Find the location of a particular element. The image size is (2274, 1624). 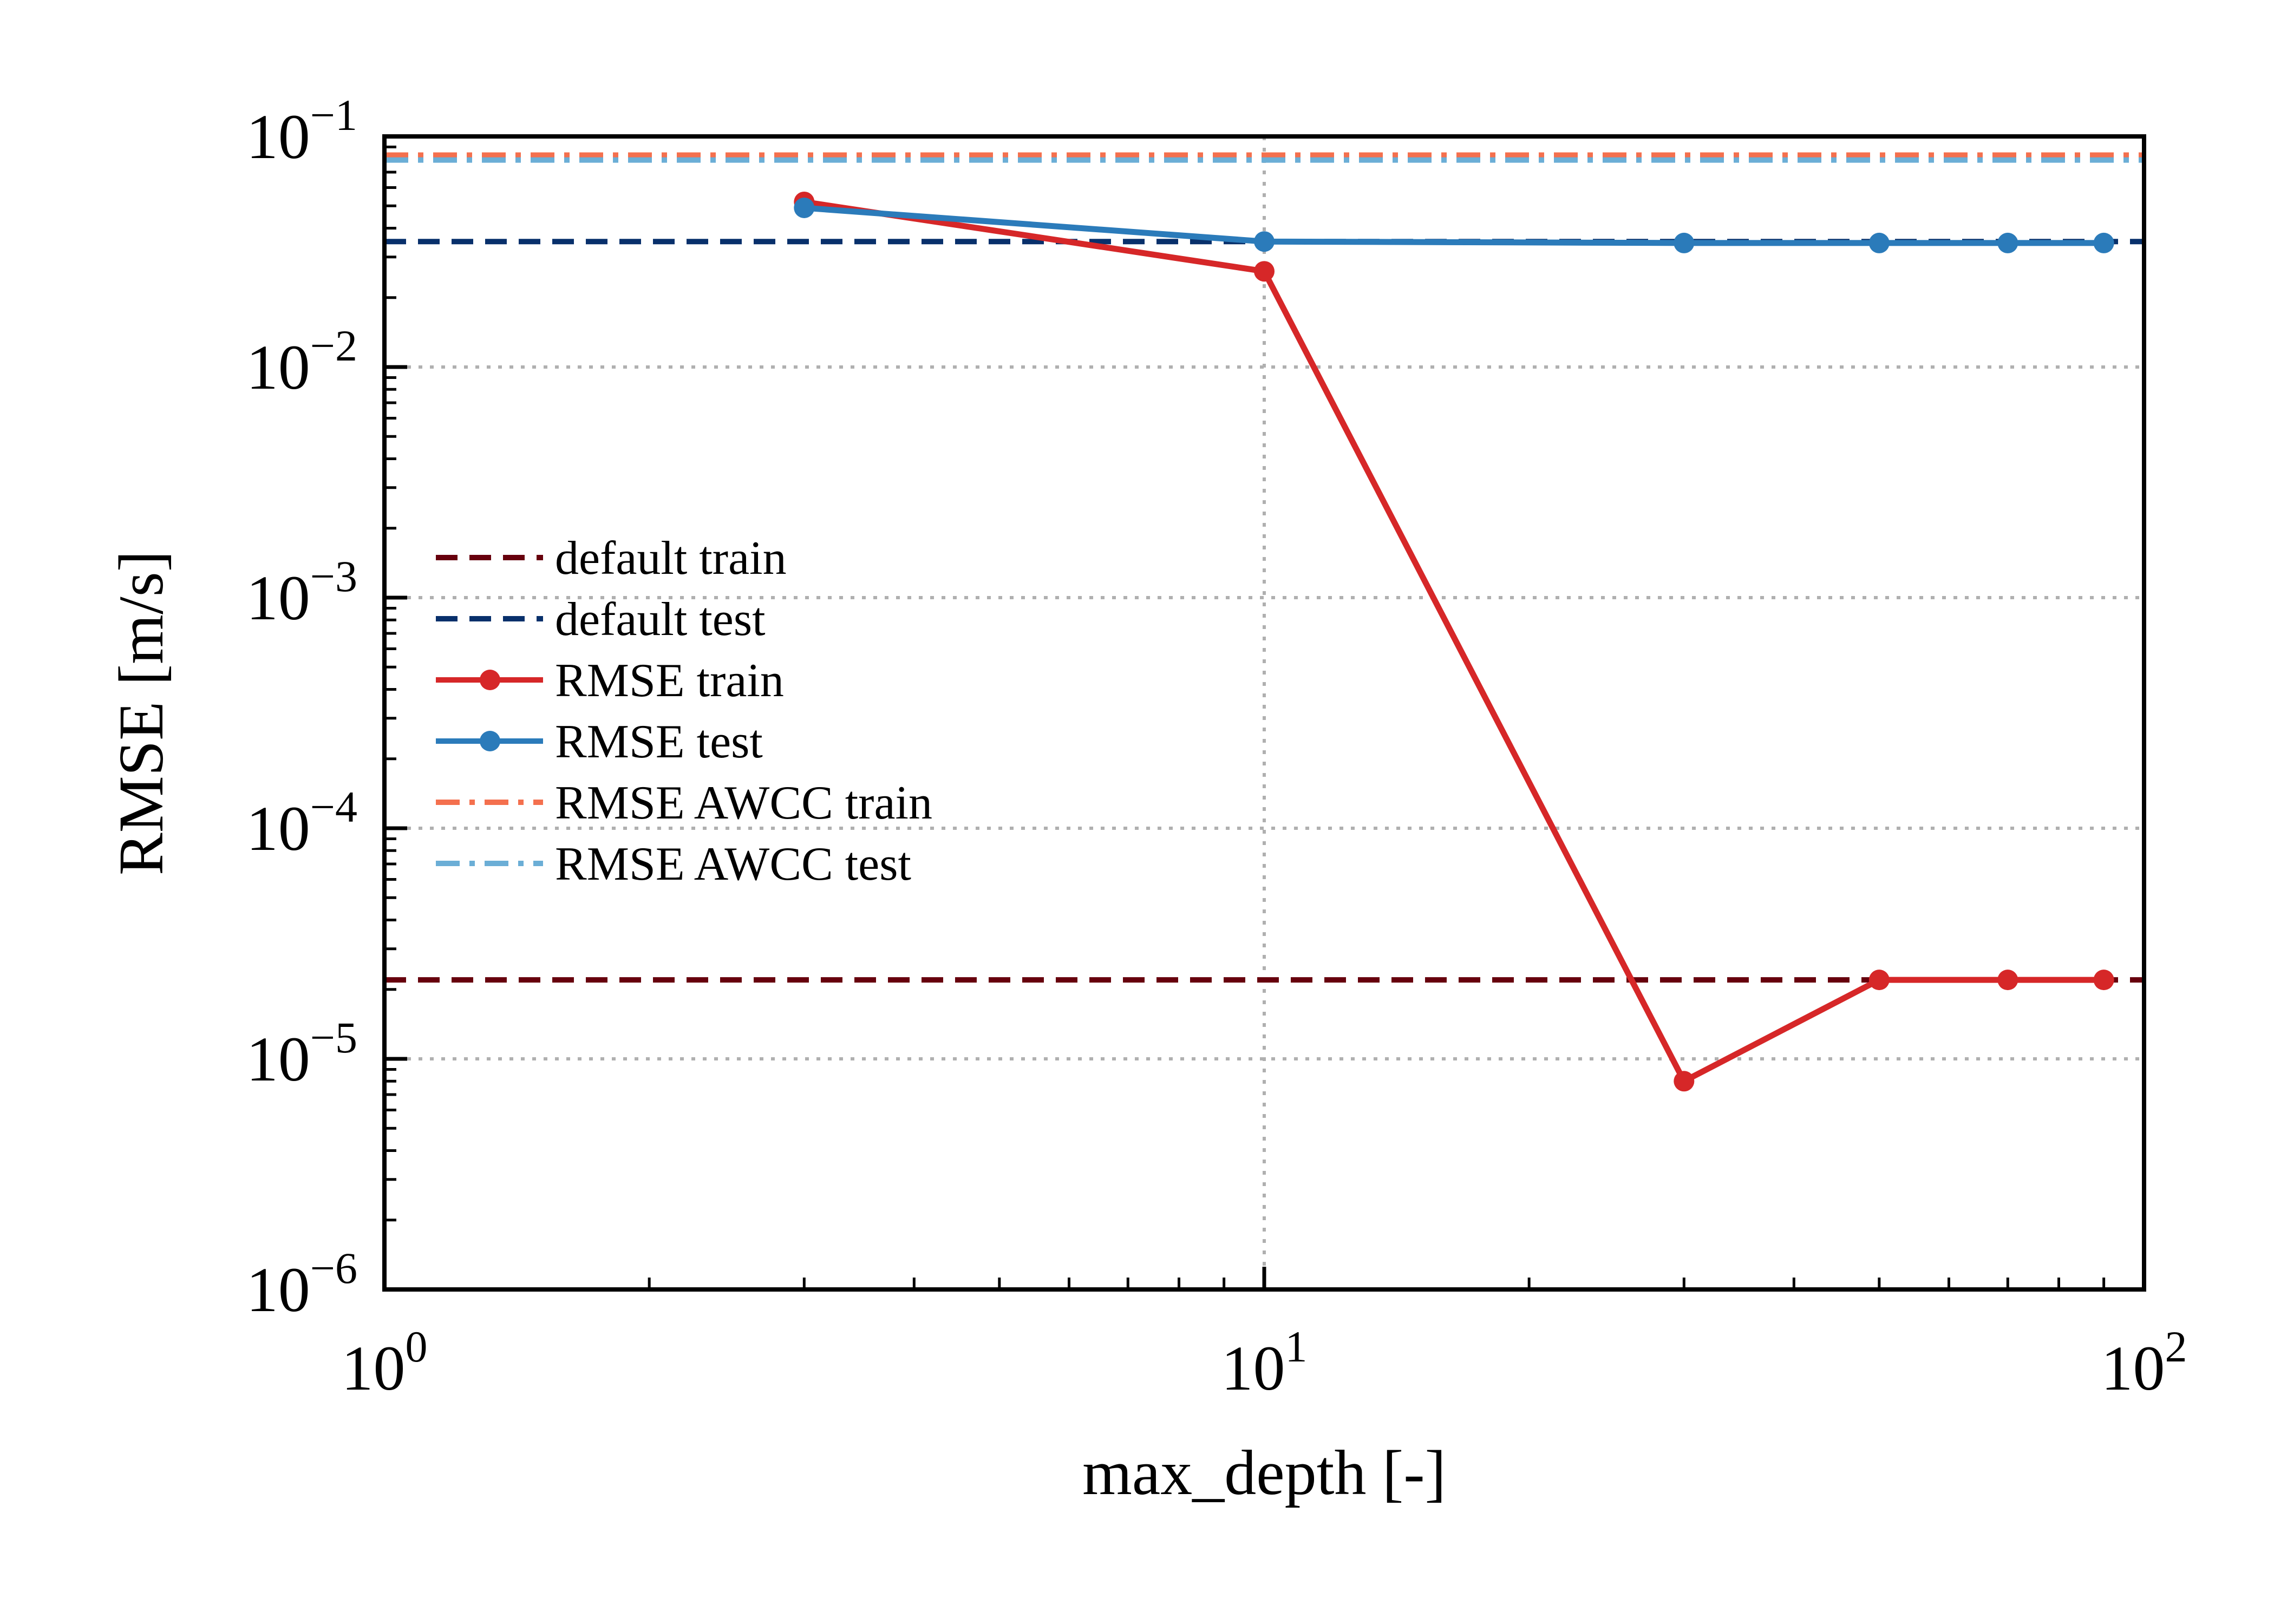

x-tick-label: 10² is located at coordinates (2144, 1363).